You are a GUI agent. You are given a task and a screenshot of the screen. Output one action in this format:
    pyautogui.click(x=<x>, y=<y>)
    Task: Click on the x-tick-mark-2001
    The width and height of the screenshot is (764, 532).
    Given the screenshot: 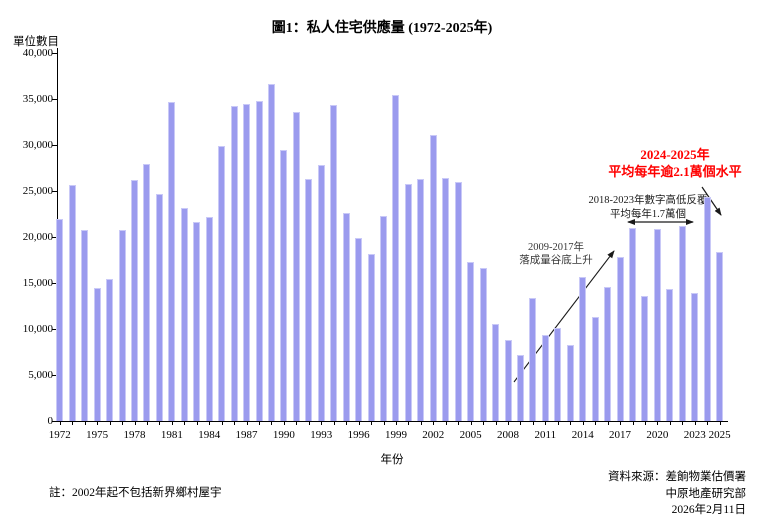 What is the action you would take?
    pyautogui.click(x=421, y=423)
    